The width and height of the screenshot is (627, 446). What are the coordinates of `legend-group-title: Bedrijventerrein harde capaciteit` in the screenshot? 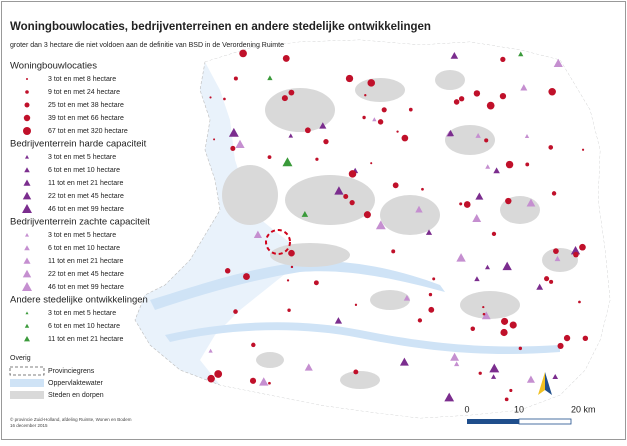 It's located at (78, 144).